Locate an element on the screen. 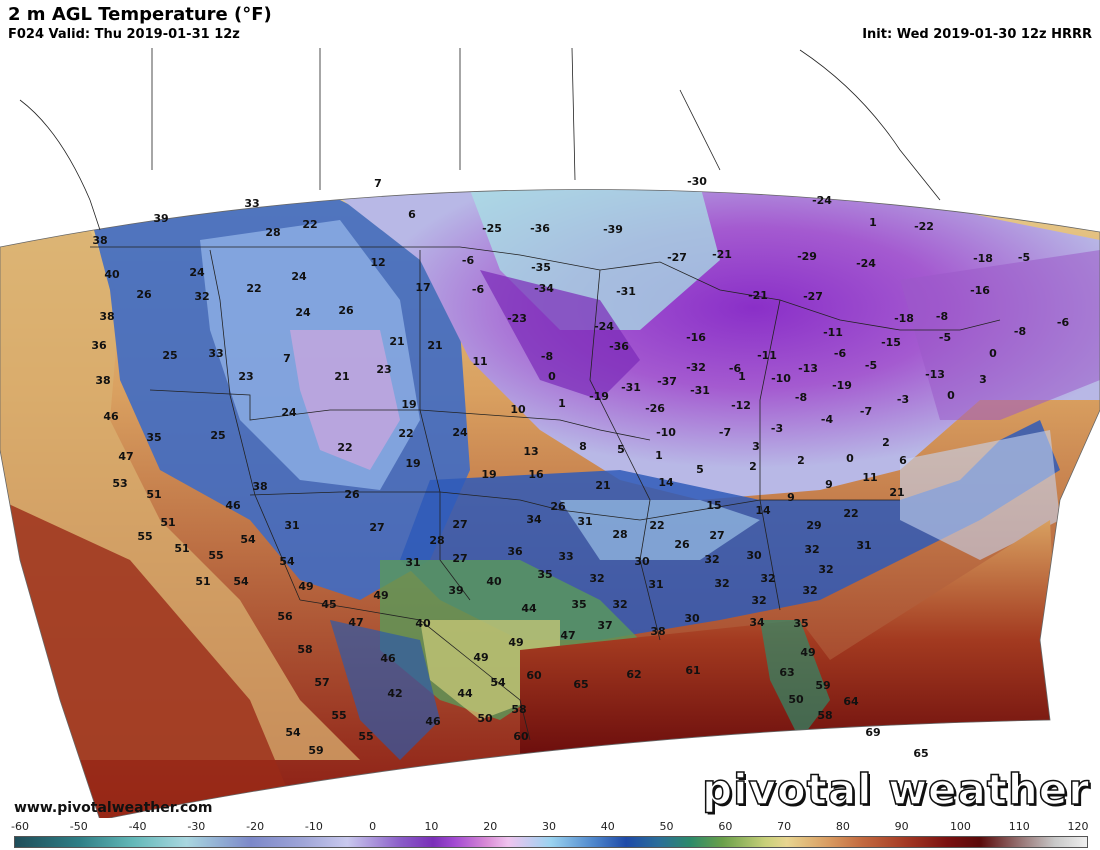 This screenshot has height=850, width=1100. color-scale-tick: 0 is located at coordinates (373, 826).